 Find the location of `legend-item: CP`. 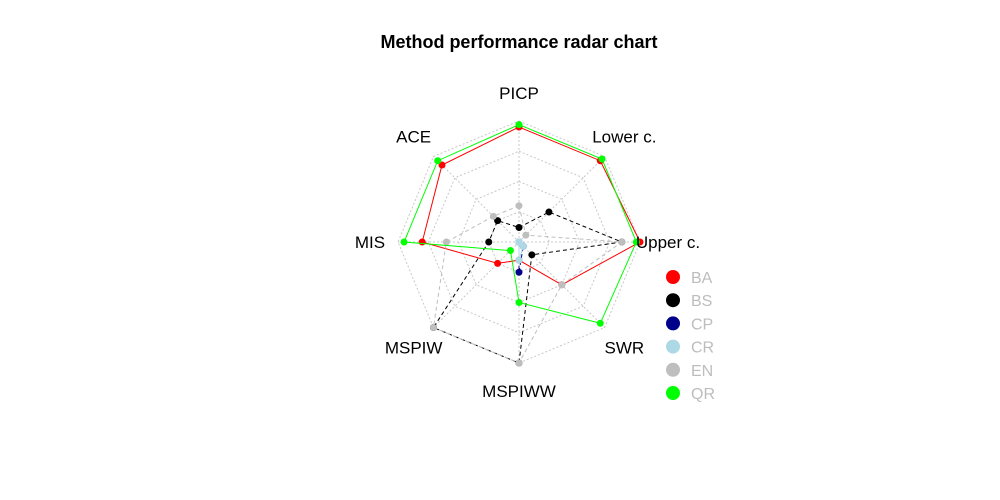

legend-item: CP is located at coordinates (689, 324).